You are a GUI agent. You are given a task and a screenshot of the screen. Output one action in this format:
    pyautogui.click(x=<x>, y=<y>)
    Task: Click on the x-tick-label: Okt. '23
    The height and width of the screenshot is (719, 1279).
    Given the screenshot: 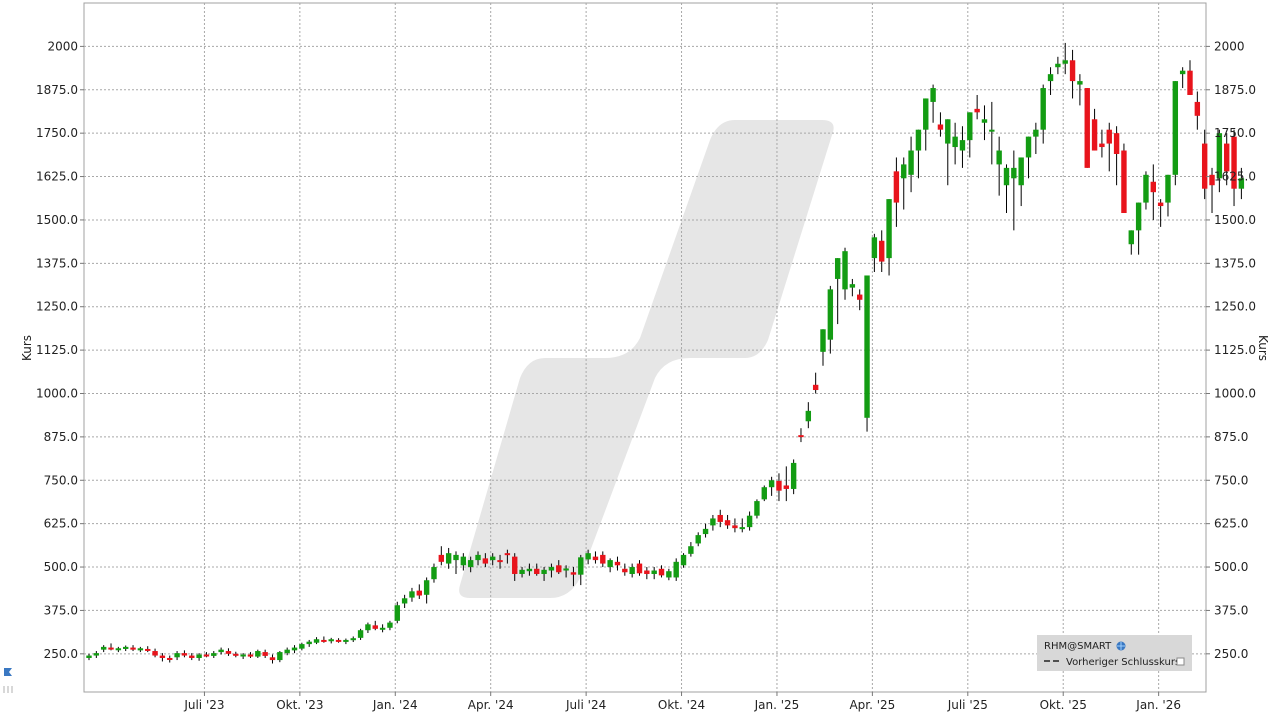 What is the action you would take?
    pyautogui.click(x=299, y=705)
    